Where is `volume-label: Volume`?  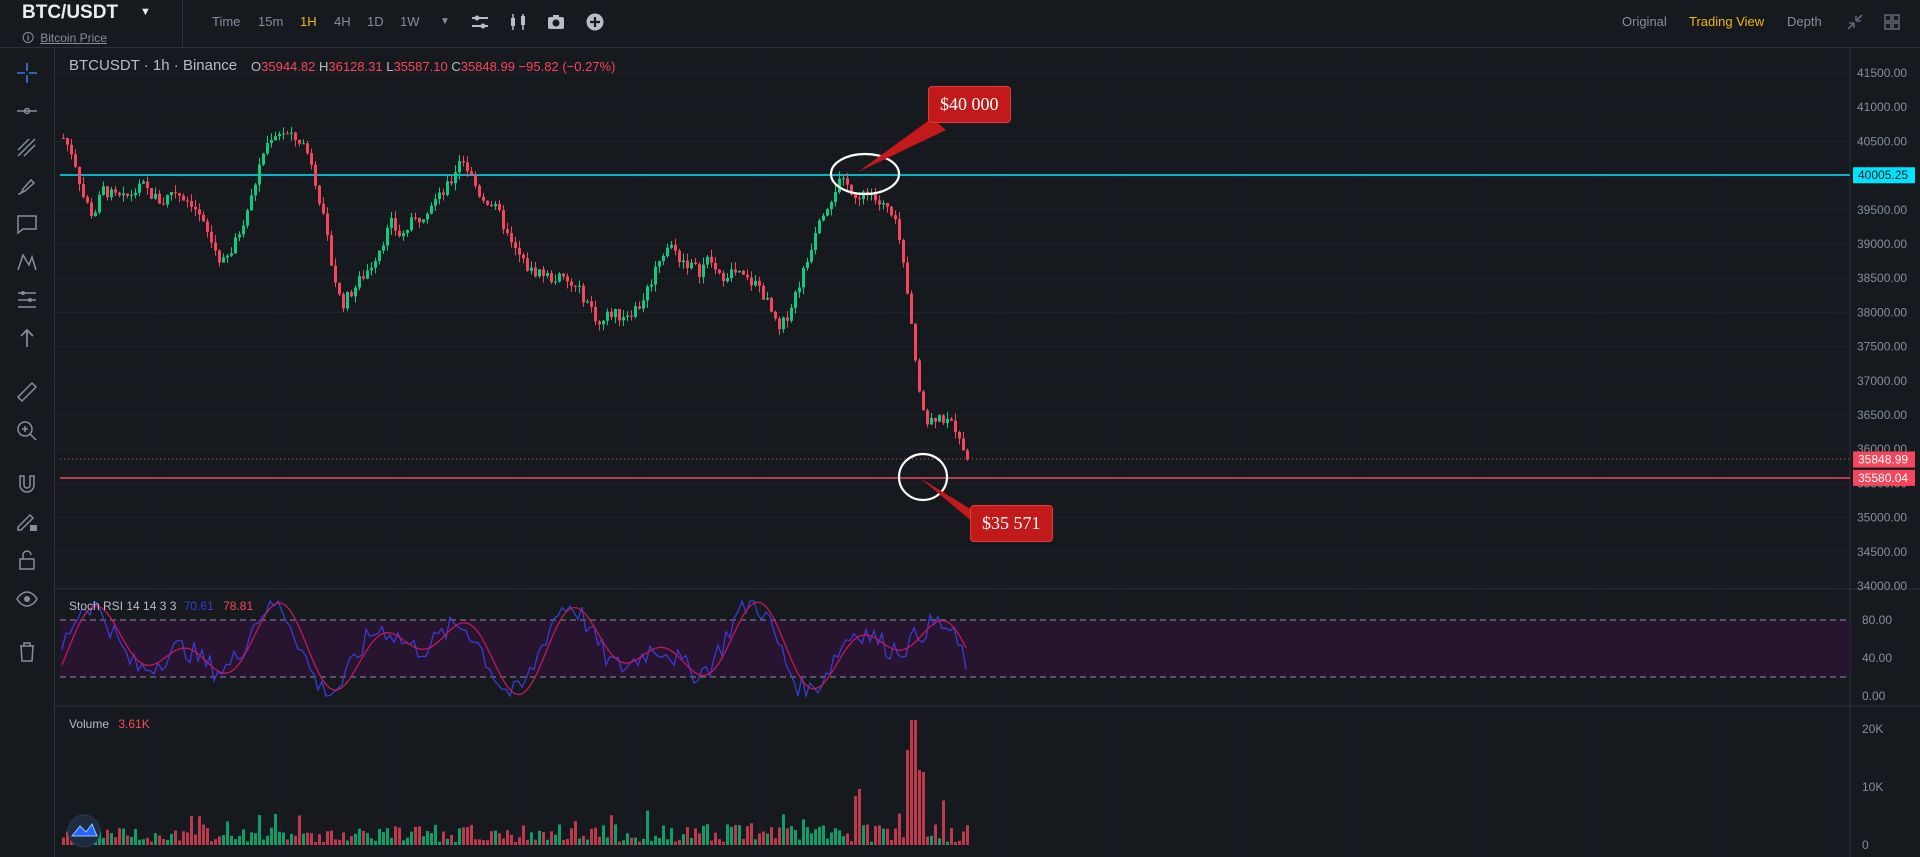 volume-label: Volume is located at coordinates (89, 724).